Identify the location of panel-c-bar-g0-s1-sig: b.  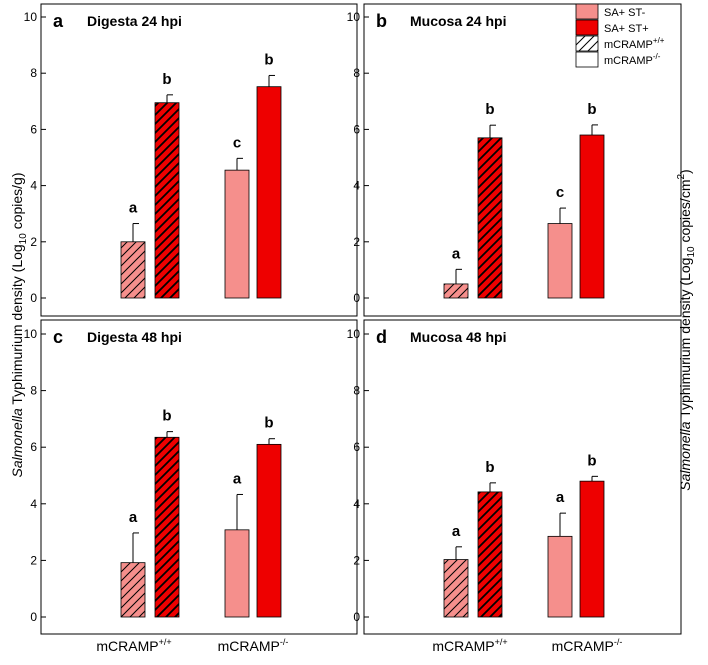
(166, 416).